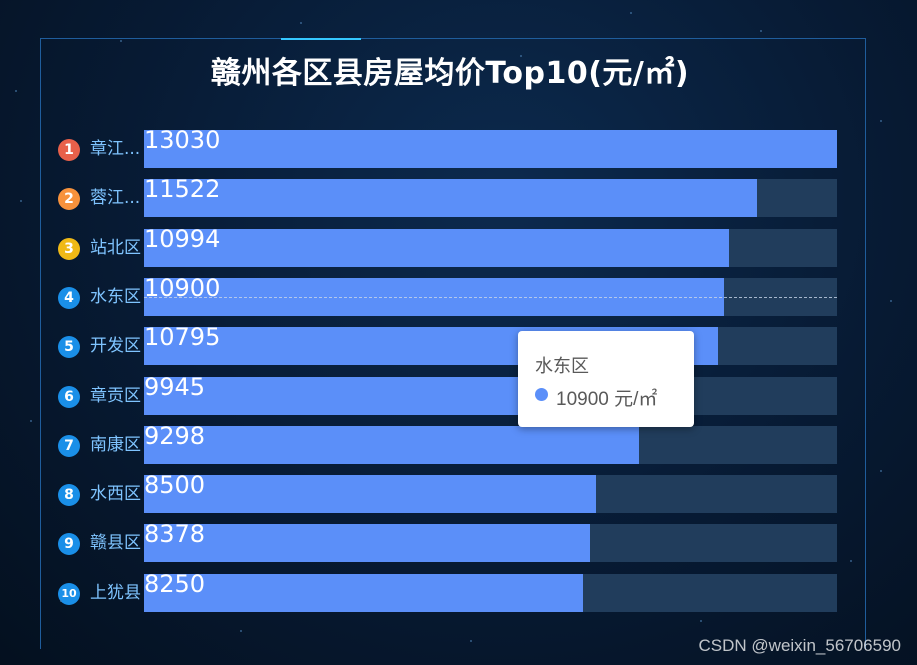 This screenshot has height=665, width=917. Describe the element at coordinates (562, 366) in the screenshot. I see `tooltip-title: 水东区` at that location.